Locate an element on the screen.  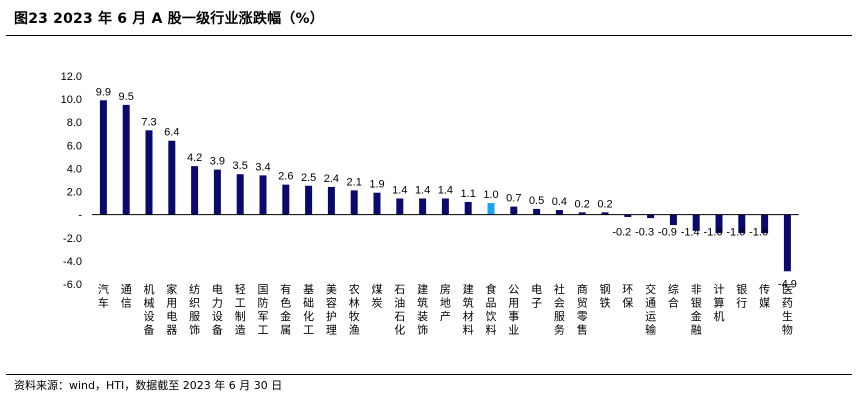
category-label: 钢铁 is located at coordinates (605, 296).